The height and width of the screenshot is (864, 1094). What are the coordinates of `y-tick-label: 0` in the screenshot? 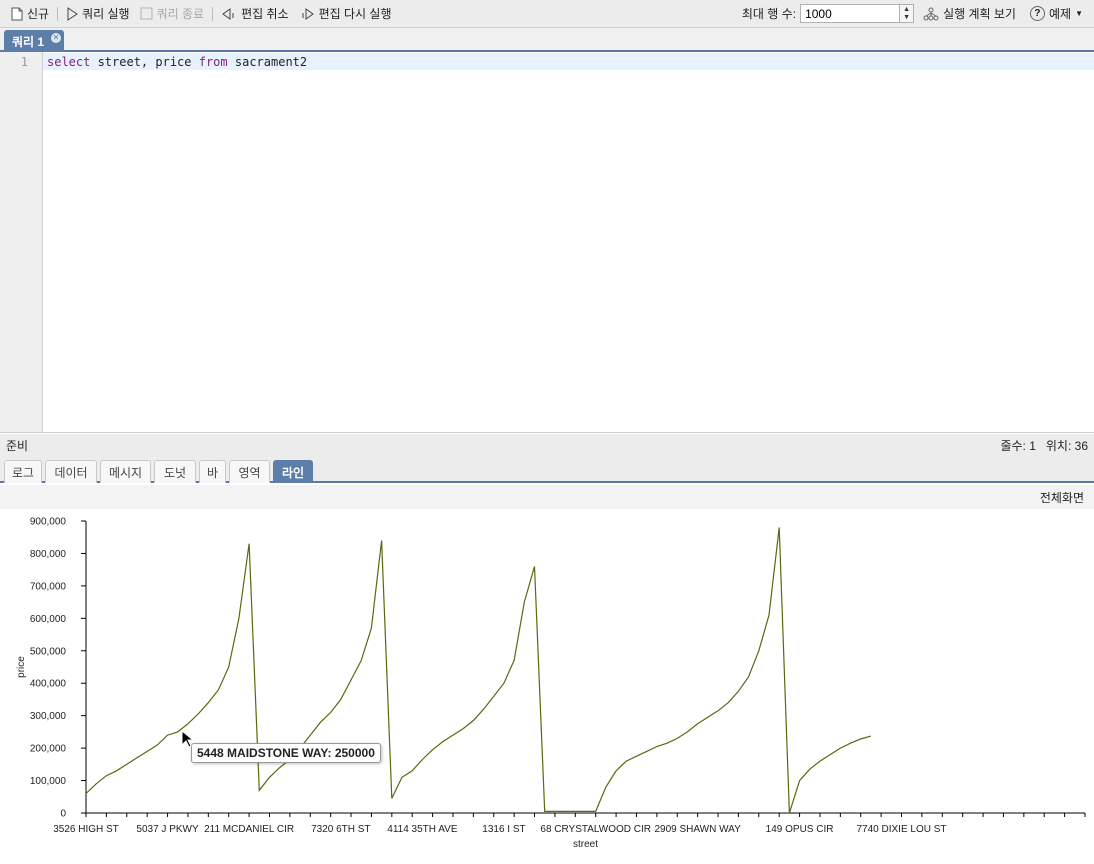 It's located at (63, 814).